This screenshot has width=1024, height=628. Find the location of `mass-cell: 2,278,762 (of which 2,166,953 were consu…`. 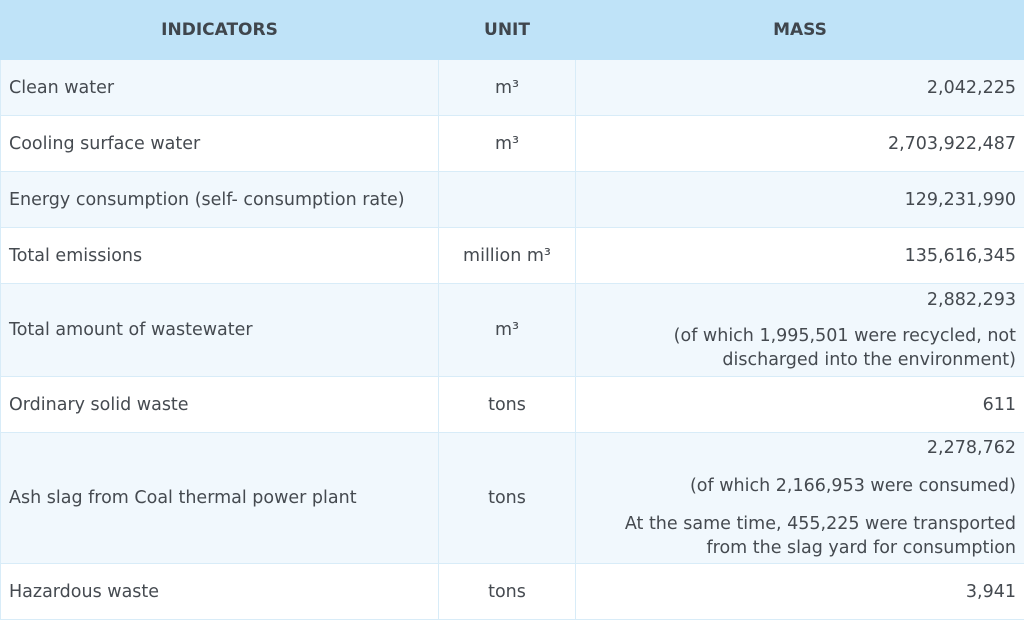

mass-cell: 2,278,762 (of which 2,166,953 were consu… is located at coordinates (799, 498).